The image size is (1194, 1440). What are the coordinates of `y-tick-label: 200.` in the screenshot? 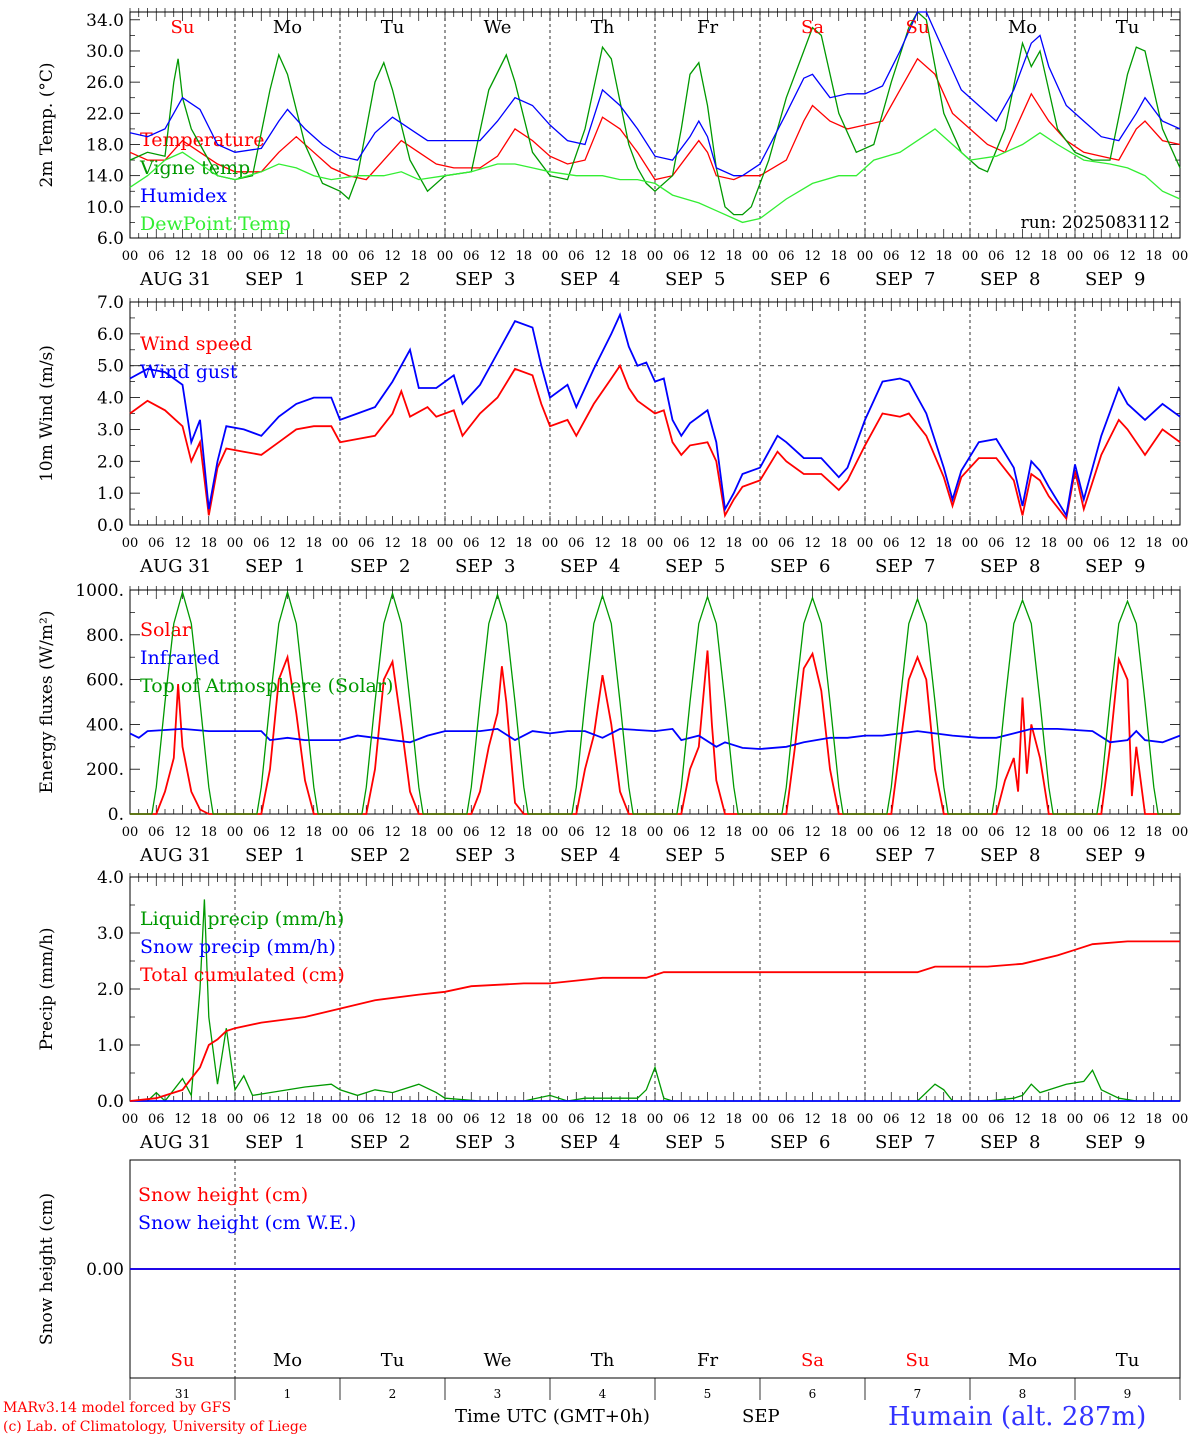 It's located at (105, 770).